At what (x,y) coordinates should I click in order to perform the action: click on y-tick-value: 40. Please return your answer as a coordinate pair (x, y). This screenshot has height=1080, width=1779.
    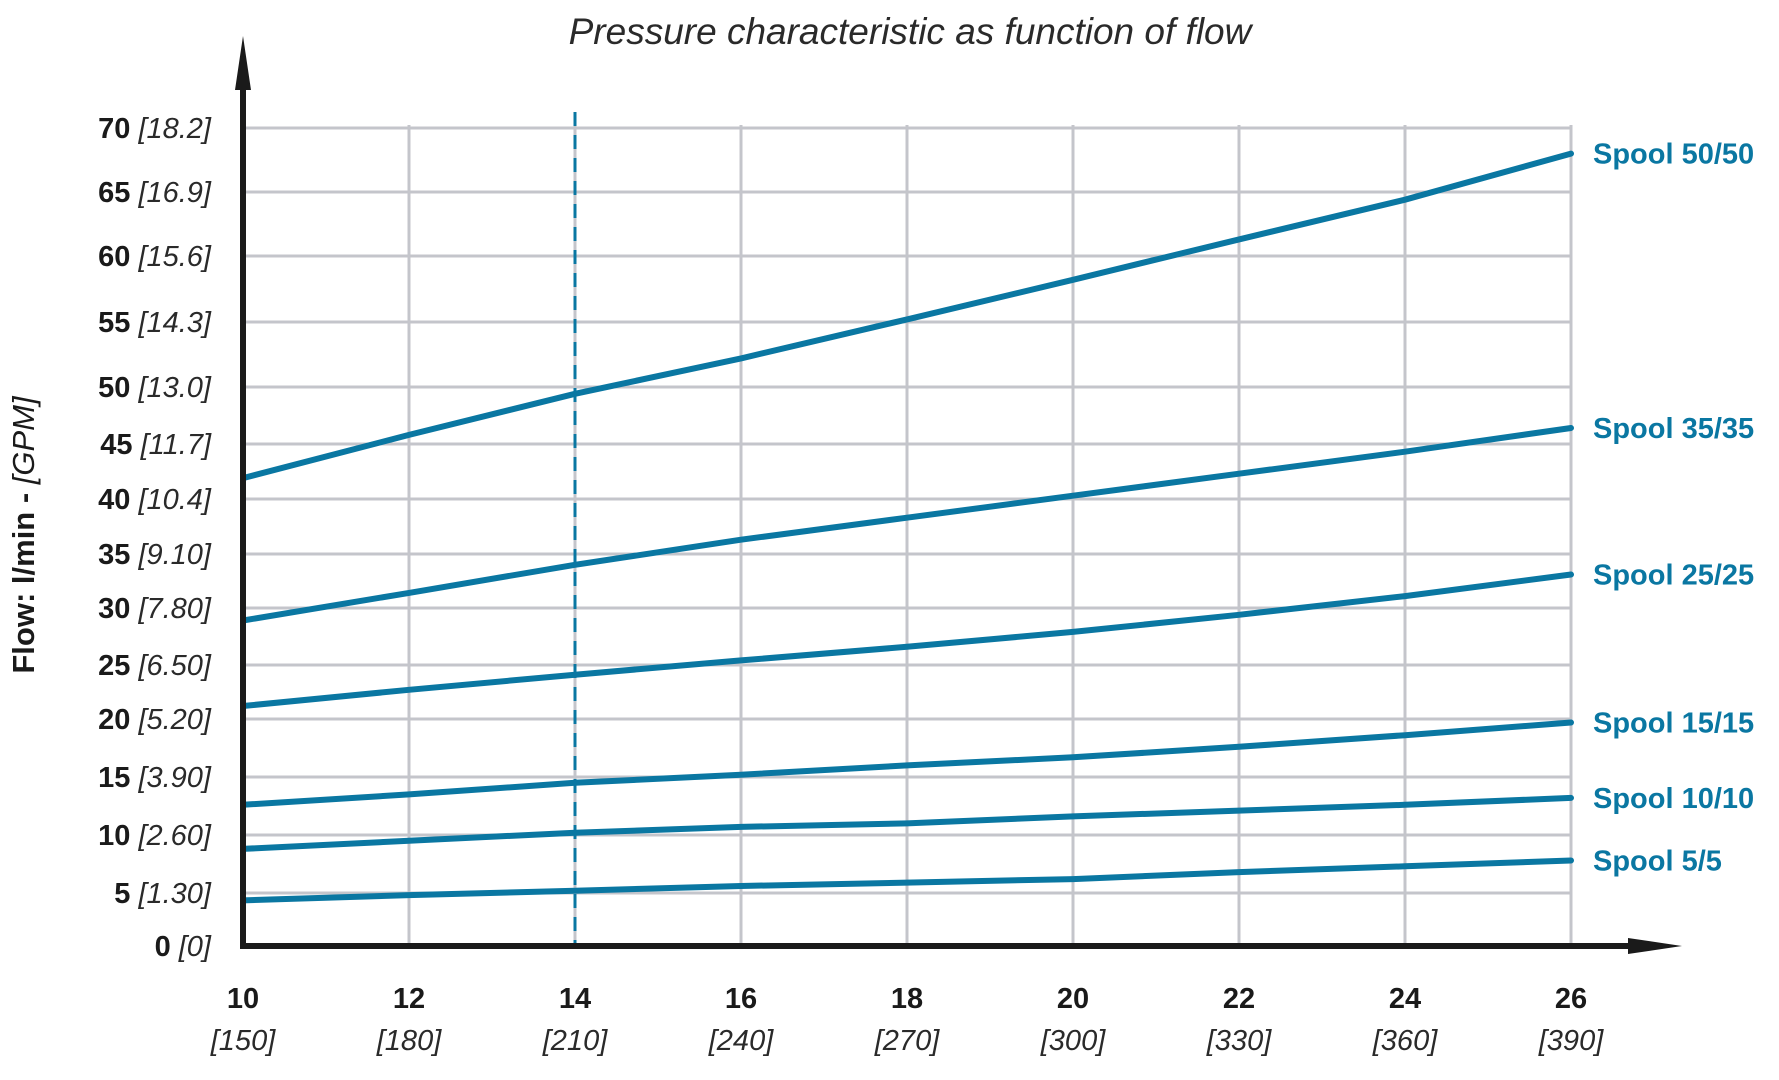
    Looking at the image, I should click on (118, 500).